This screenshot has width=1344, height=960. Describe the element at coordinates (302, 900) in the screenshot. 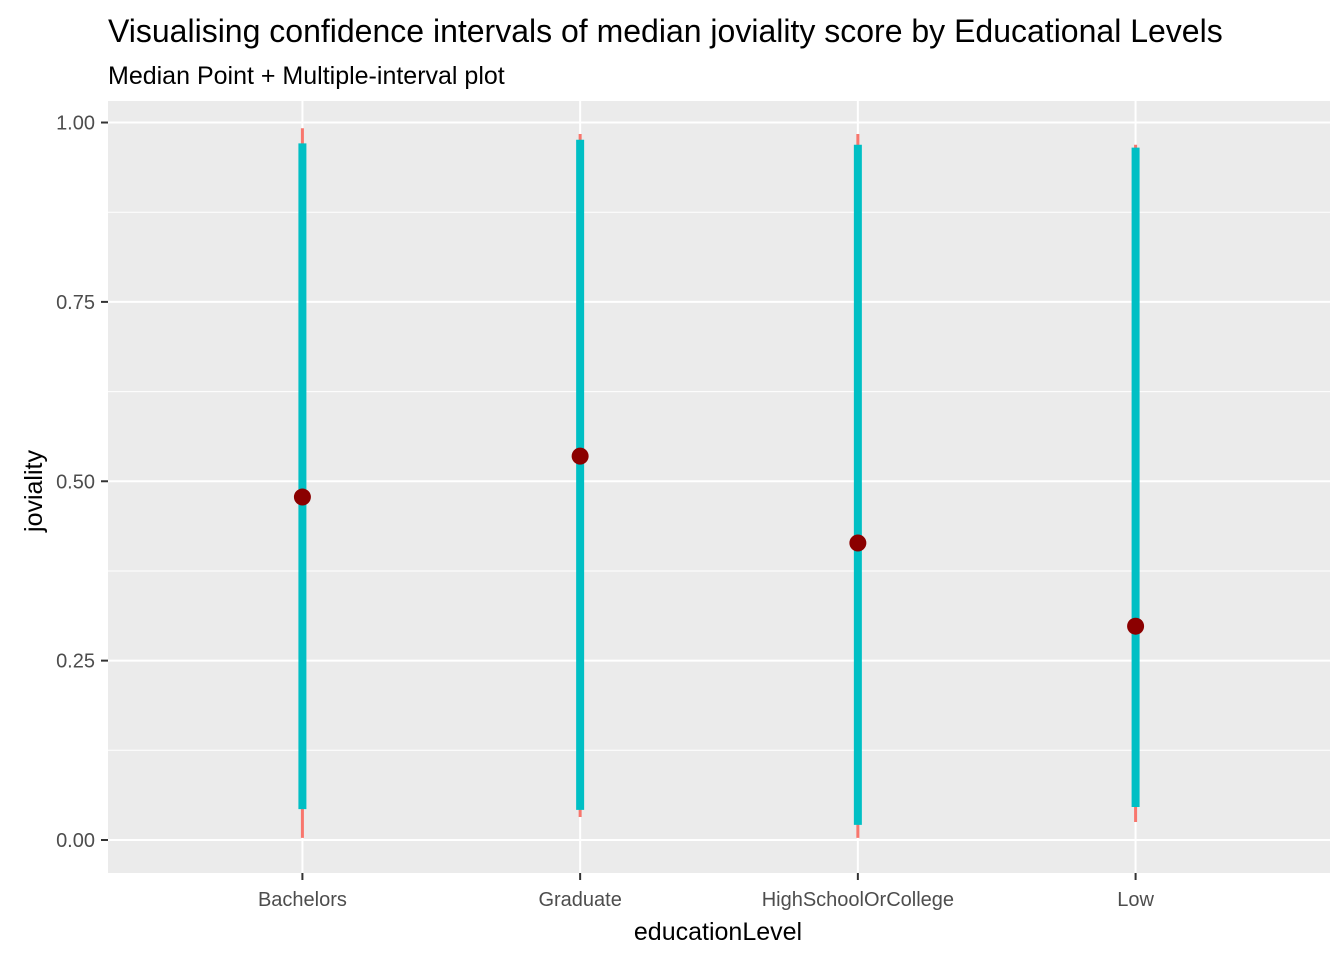

I see `x-tick-label: Bachelors` at that location.